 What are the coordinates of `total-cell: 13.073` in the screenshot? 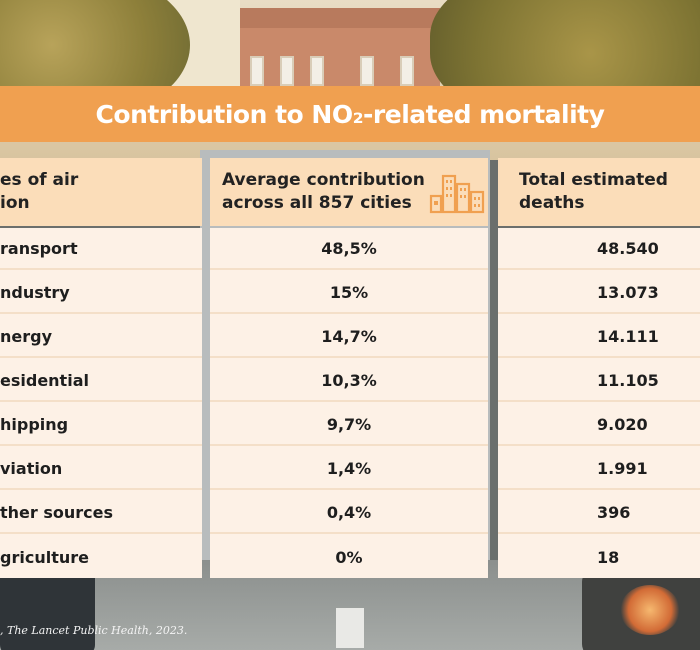 It's located at (628, 292).